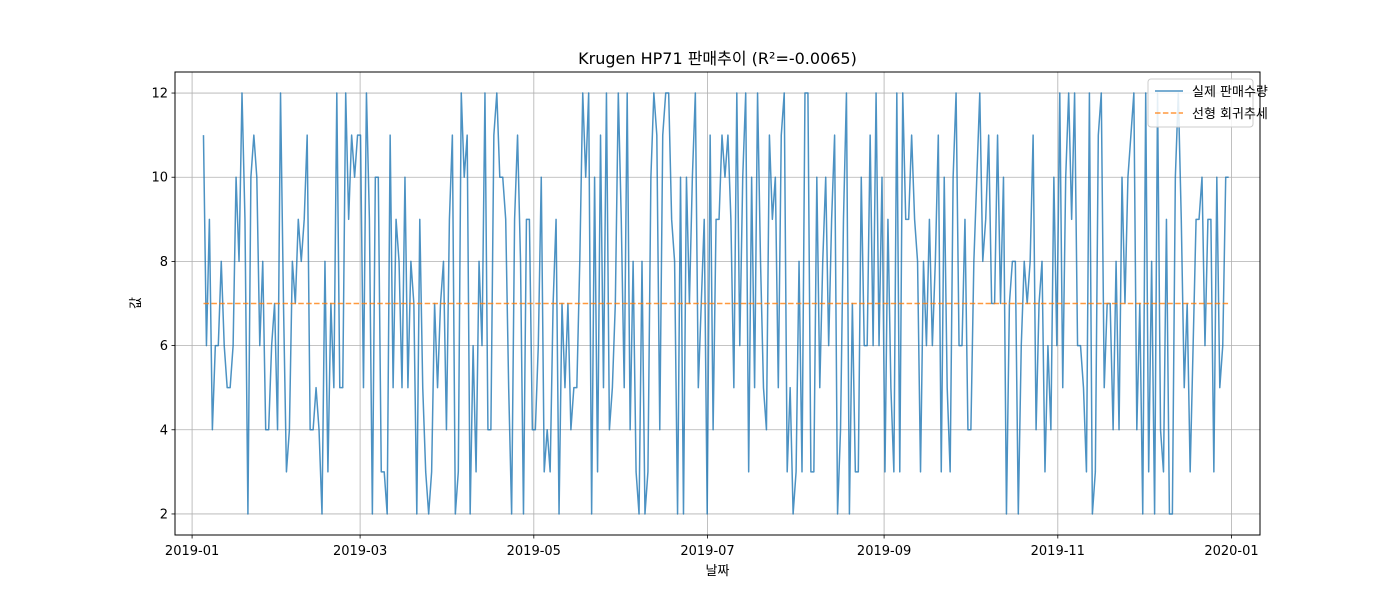 Image resolution: width=1400 pixels, height=605 pixels. Describe the element at coordinates (1058, 551) in the screenshot. I see `x-tick-label: 2019-11` at that location.